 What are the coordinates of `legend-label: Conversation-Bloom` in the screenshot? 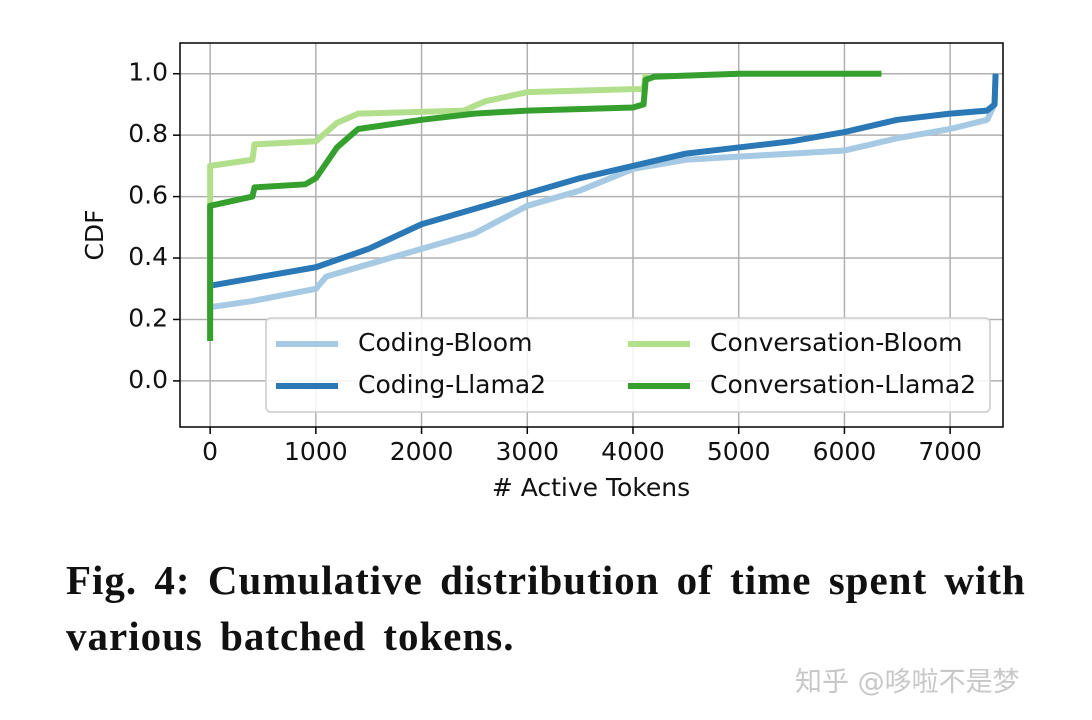 It's located at (836, 342).